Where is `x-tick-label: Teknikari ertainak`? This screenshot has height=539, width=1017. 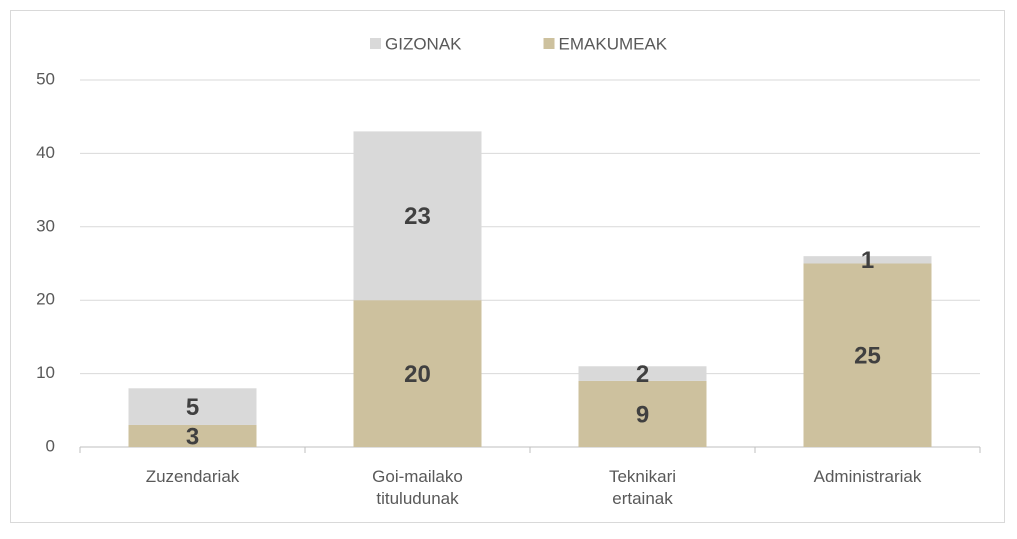
x-tick-label: Teknikari ertainak is located at coordinates (642, 487).